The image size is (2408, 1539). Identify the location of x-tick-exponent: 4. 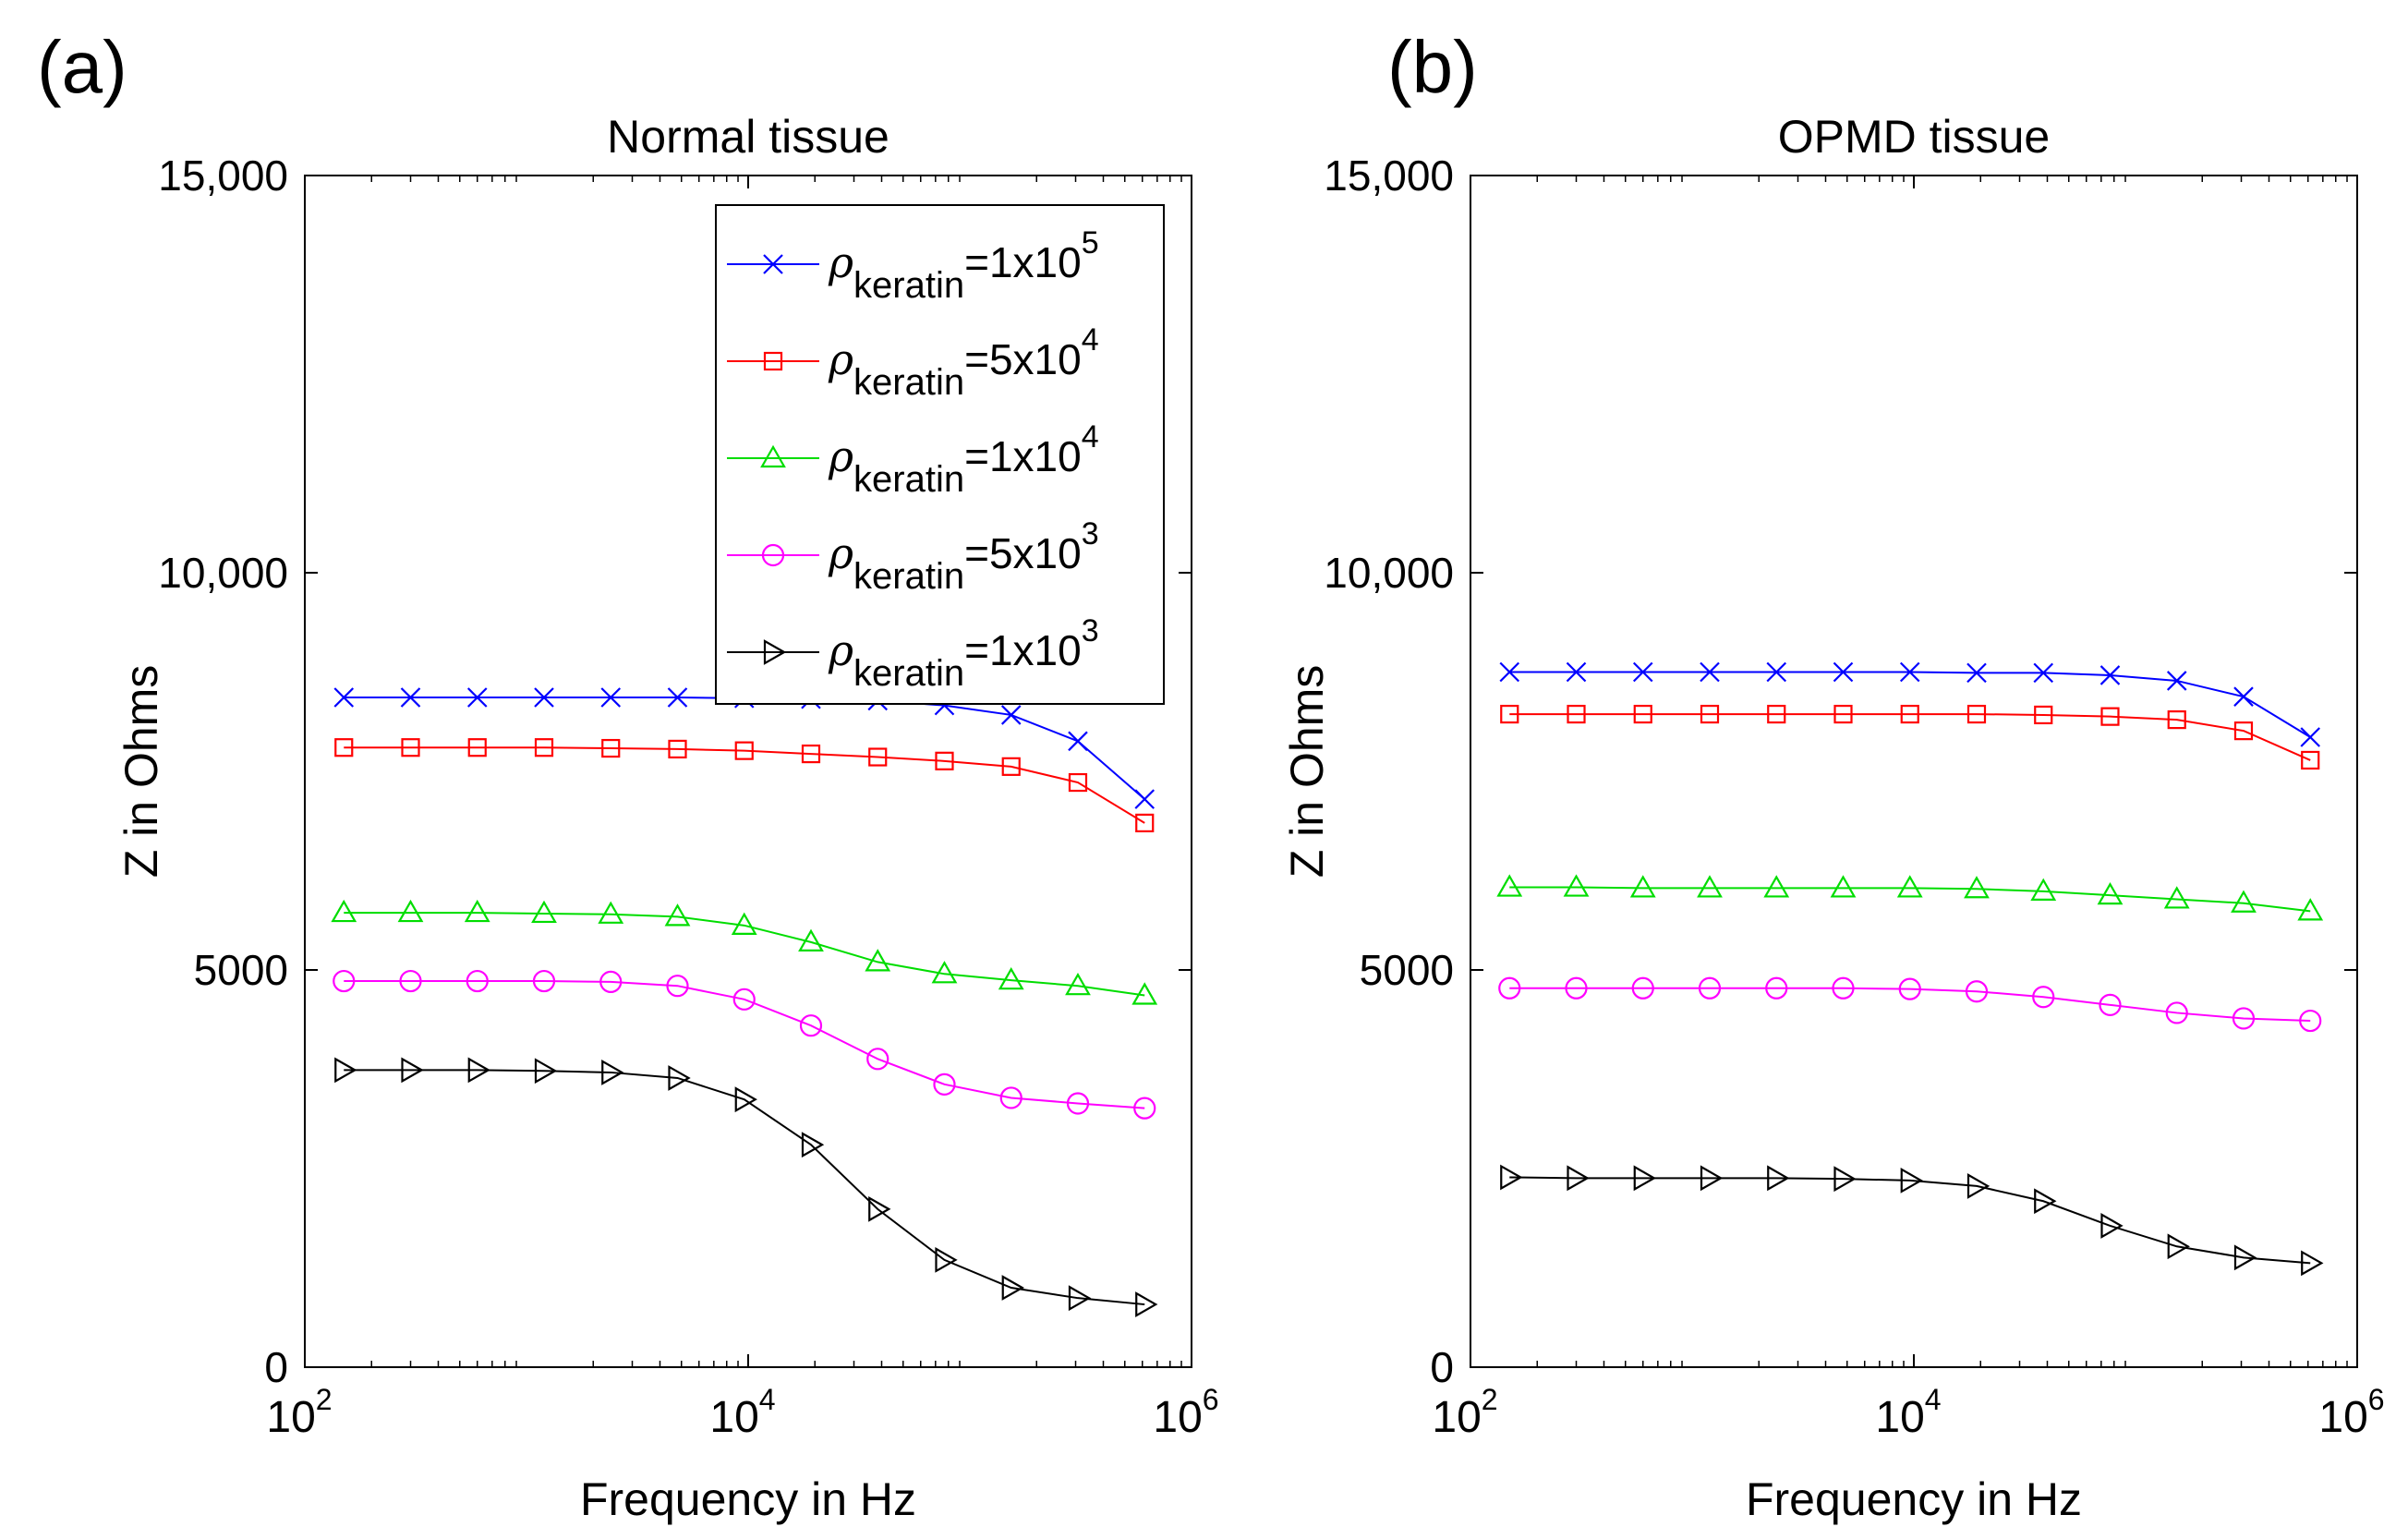
(1934, 1400).